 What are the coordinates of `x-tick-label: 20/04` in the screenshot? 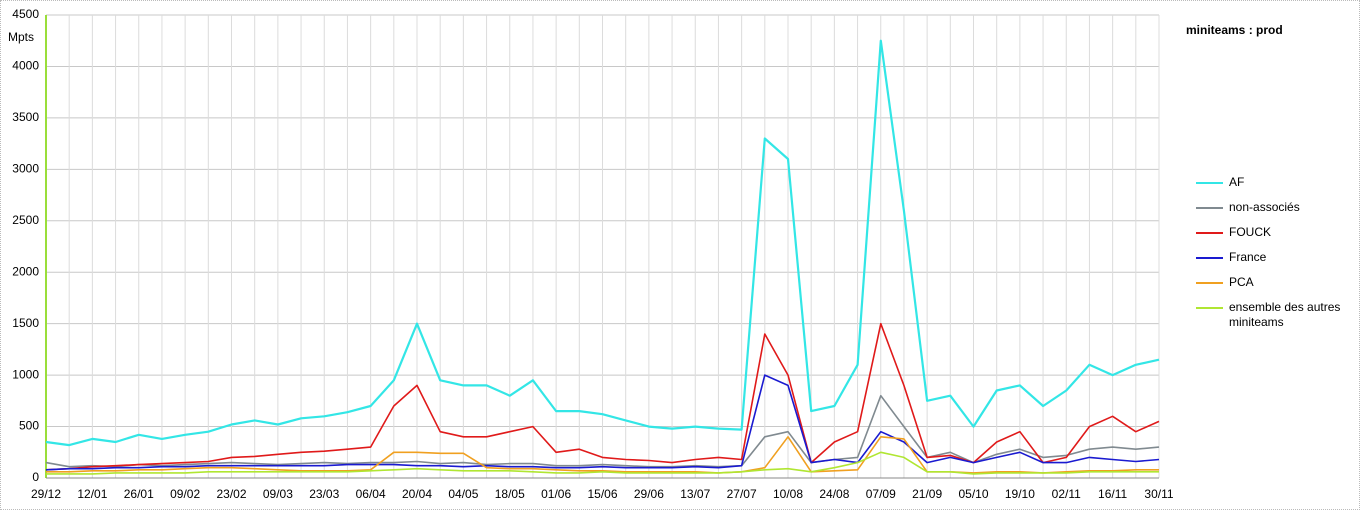 It's located at (417, 494).